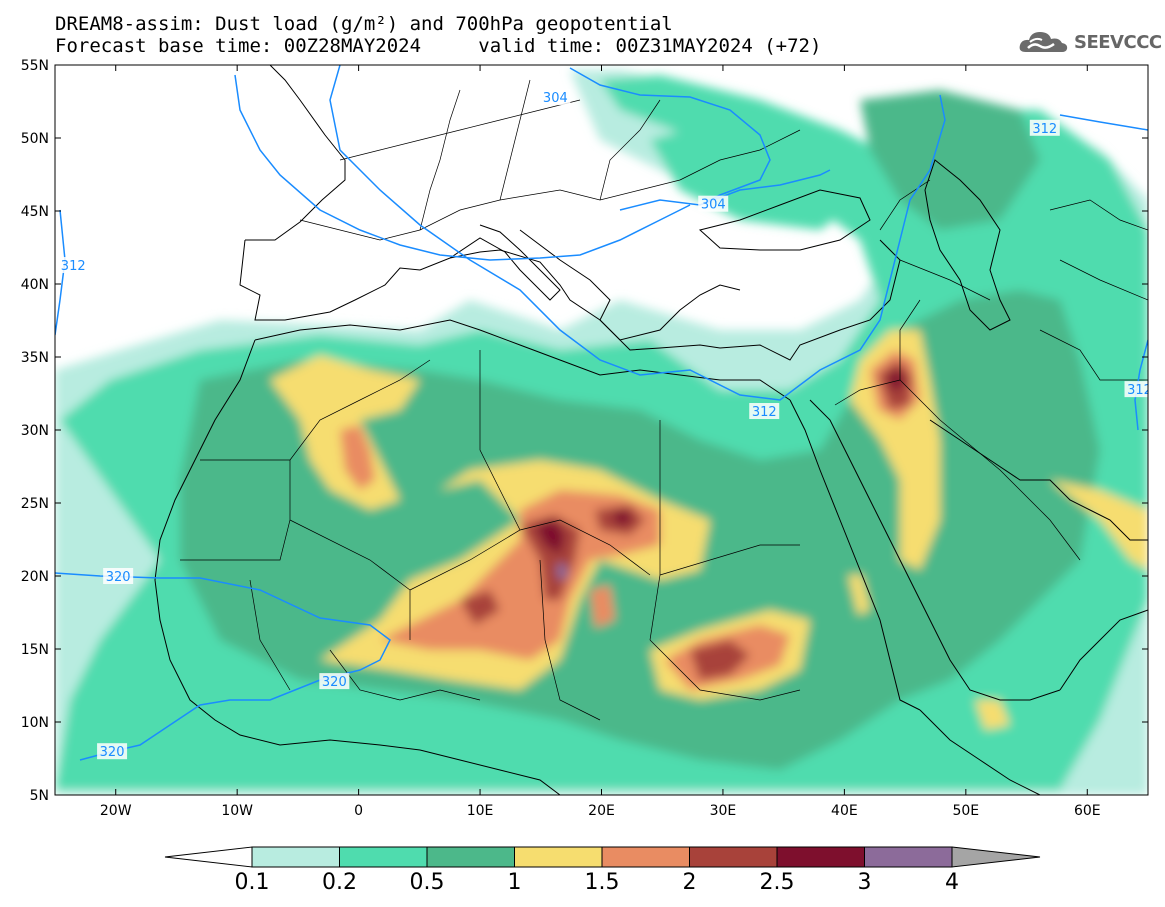 The width and height of the screenshot is (1165, 907). What do you see at coordinates (1118, 42) in the screenshot?
I see `logo-text: SEEVCCC` at bounding box center [1118, 42].